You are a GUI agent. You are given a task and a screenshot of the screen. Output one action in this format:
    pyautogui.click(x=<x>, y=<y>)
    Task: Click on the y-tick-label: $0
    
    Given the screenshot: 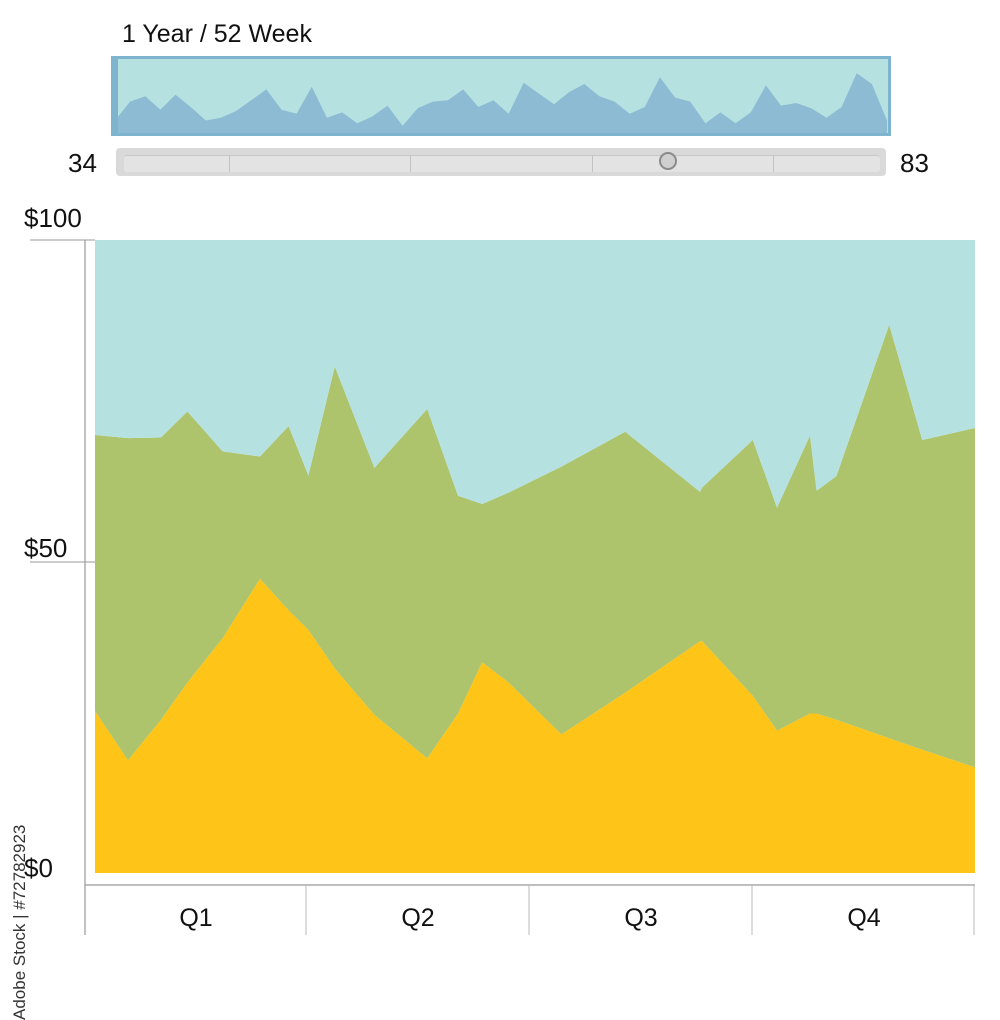 What is the action you would take?
    pyautogui.click(x=38, y=868)
    